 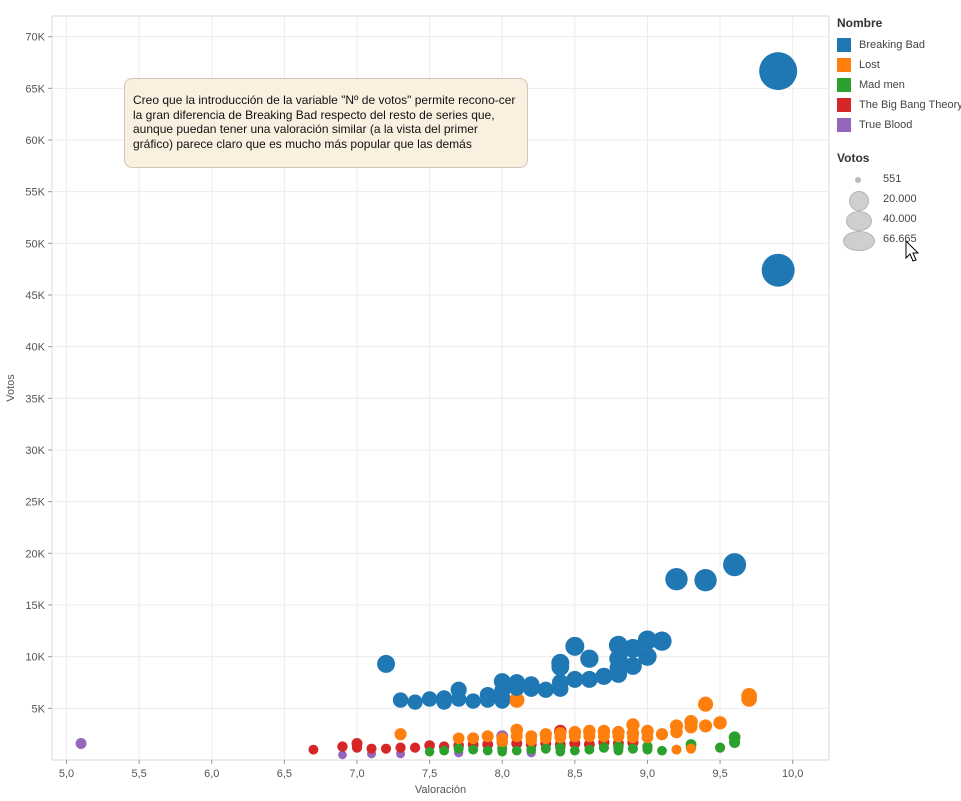 I want to click on y-tick-label: 10K, so click(x=35, y=658).